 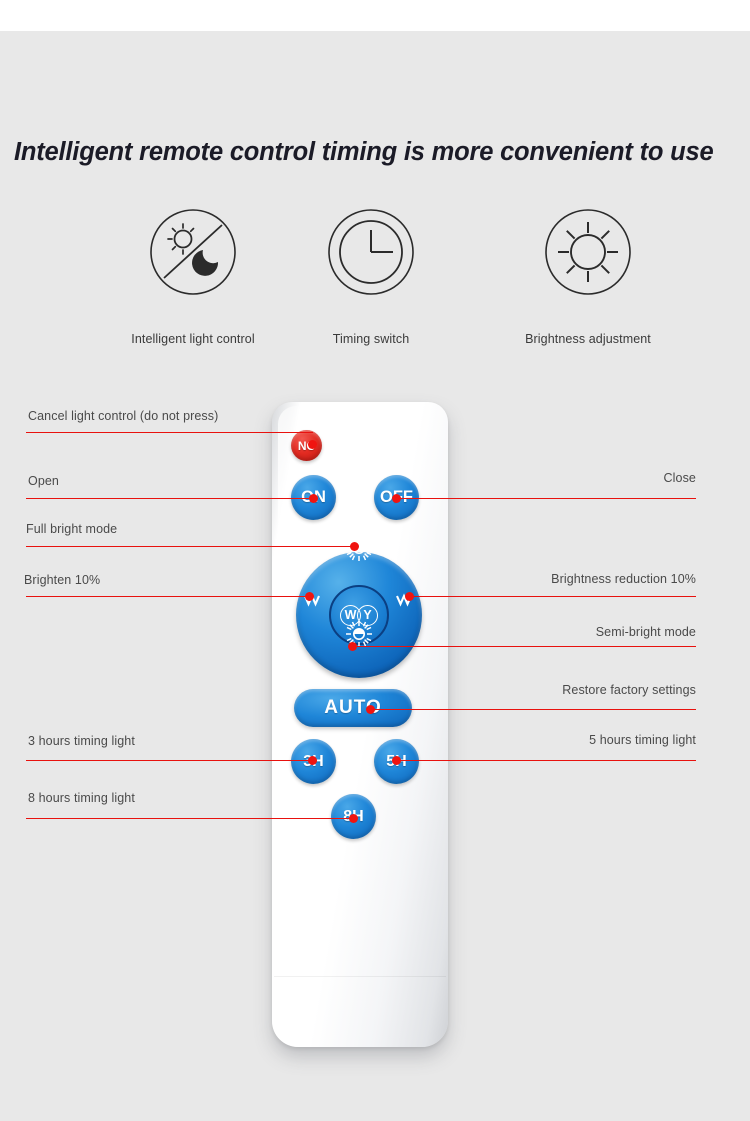 I want to click on brightness-up-icon, so click(x=313, y=600).